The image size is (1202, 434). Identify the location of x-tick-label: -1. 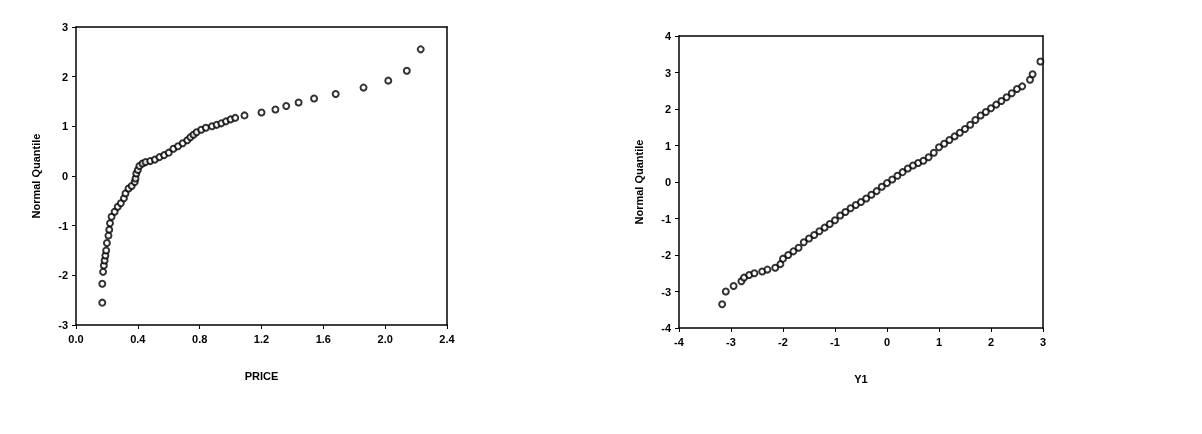
(835, 341).